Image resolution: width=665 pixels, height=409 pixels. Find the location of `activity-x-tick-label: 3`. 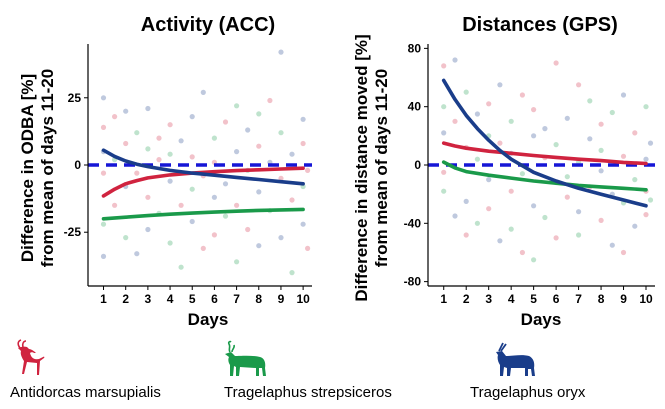

activity-x-tick-label: 3 is located at coordinates (148, 299).